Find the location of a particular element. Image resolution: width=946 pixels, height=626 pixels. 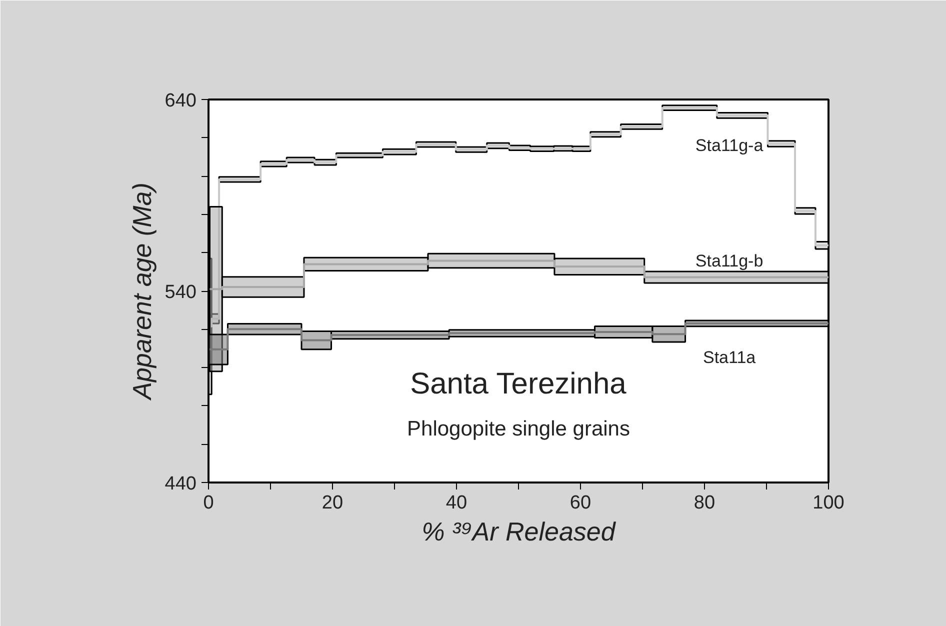

x-tick-label: 40 is located at coordinates (457, 503).